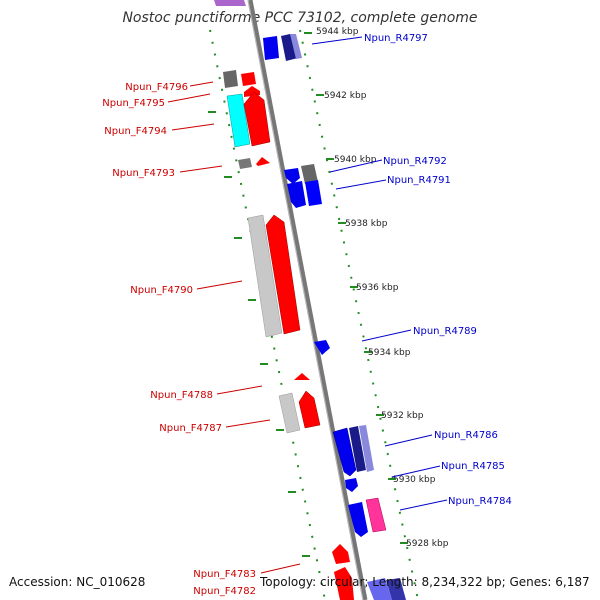  I want to click on scale-label: 5934 kbp, so click(389, 353).